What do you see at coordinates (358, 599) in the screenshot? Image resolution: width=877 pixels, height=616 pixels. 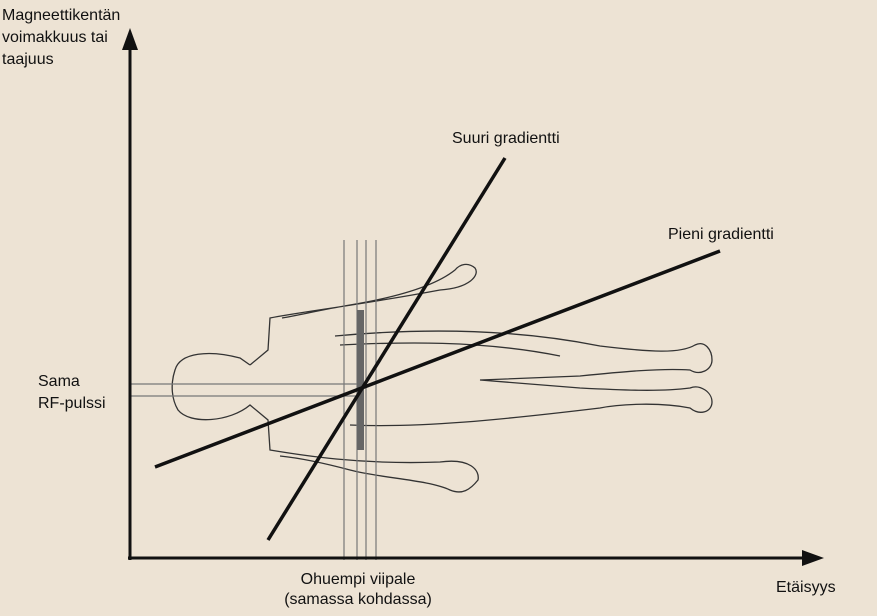 I see `slice-label: (samassa kohdassa)` at bounding box center [358, 599].